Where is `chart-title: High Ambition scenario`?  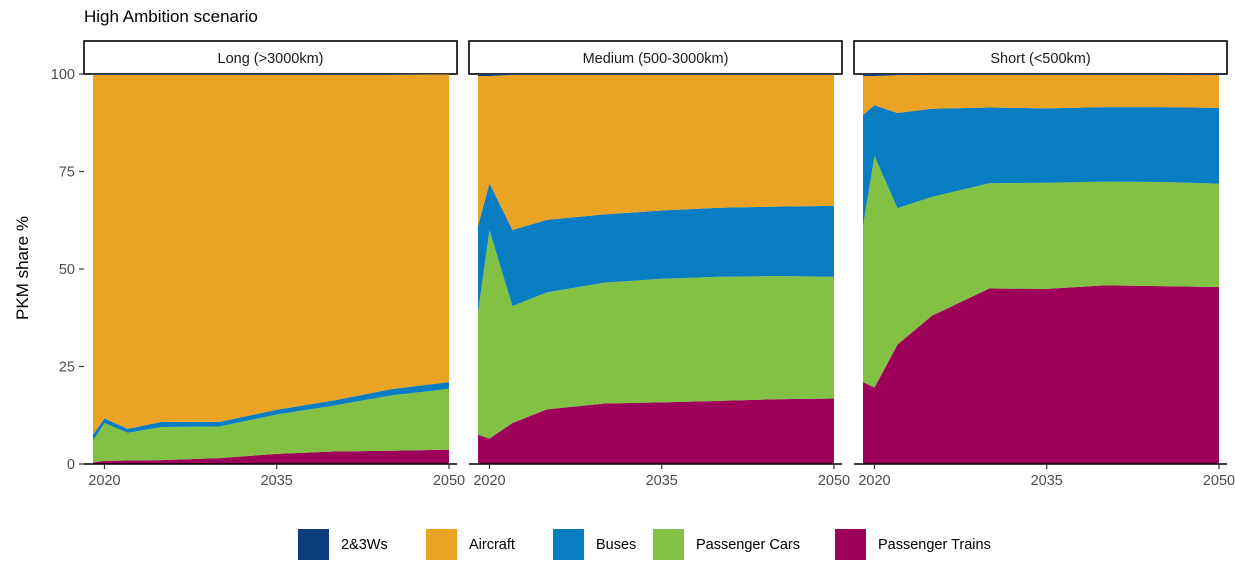 chart-title: High Ambition scenario is located at coordinates (171, 16).